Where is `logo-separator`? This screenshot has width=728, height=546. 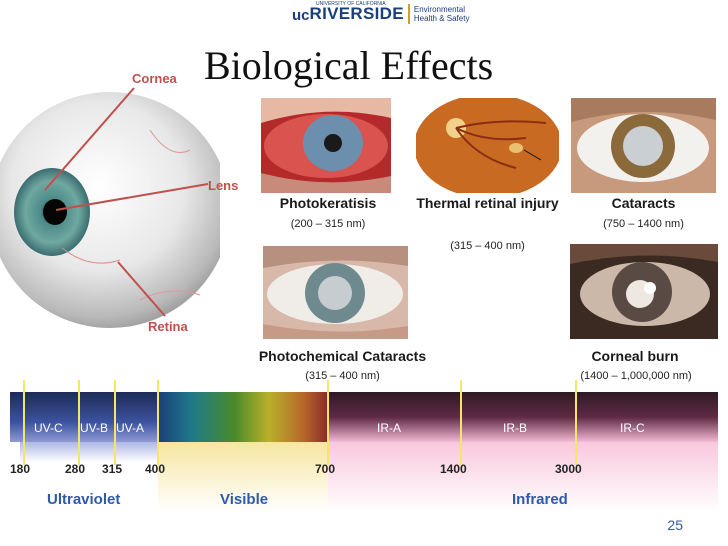 logo-separator is located at coordinates (408, 14).